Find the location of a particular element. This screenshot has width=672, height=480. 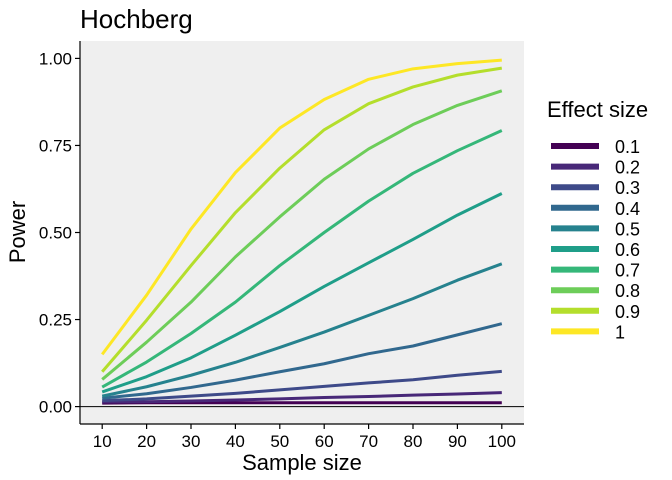

legend-label-0.5: 0.5 is located at coordinates (627, 229).